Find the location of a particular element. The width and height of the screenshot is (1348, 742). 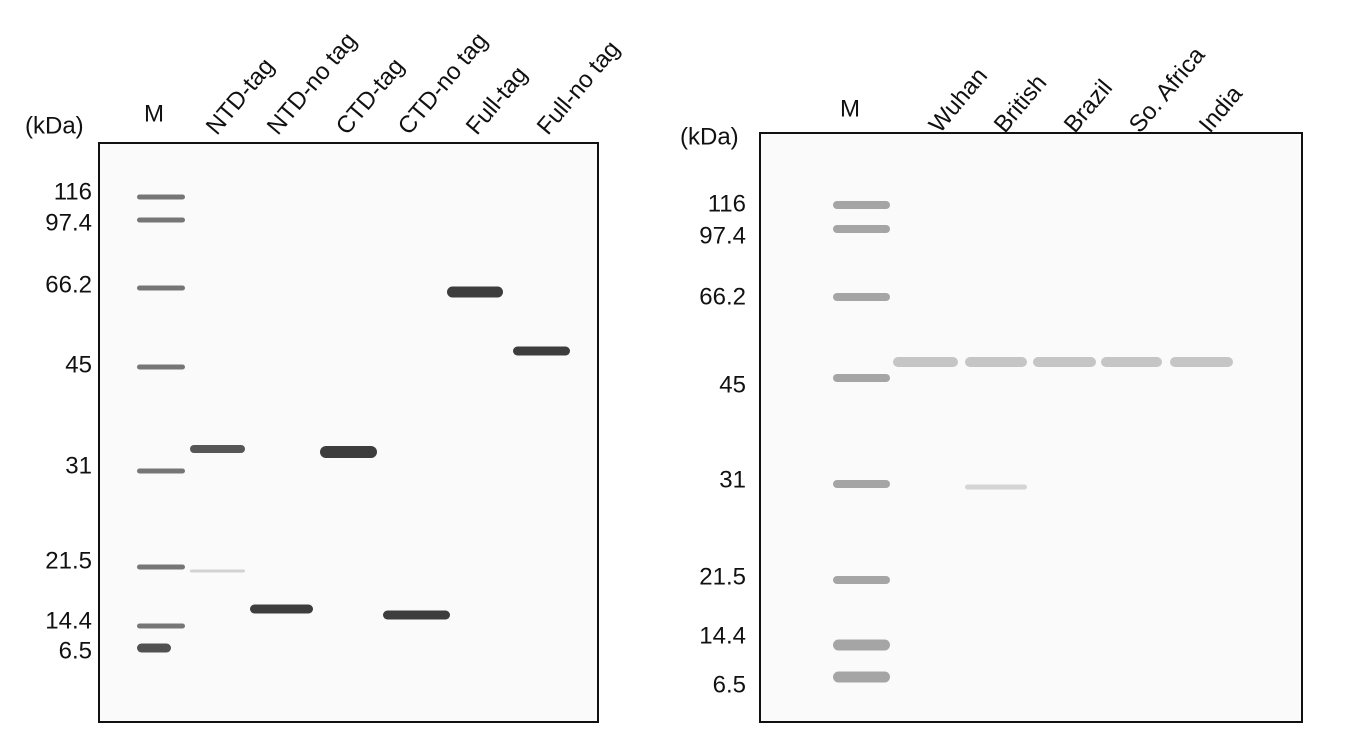

lane-label: Full-no tag is located at coordinates (579, 88).